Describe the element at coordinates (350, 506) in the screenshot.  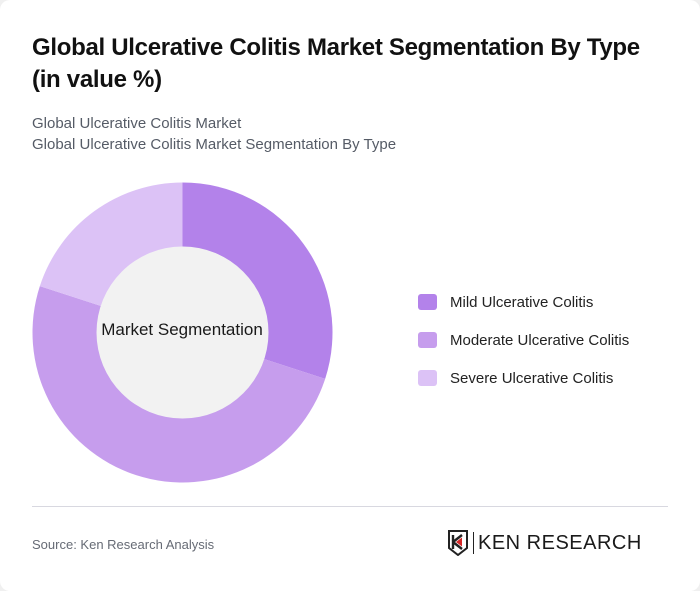
I see `footer-divider` at that location.